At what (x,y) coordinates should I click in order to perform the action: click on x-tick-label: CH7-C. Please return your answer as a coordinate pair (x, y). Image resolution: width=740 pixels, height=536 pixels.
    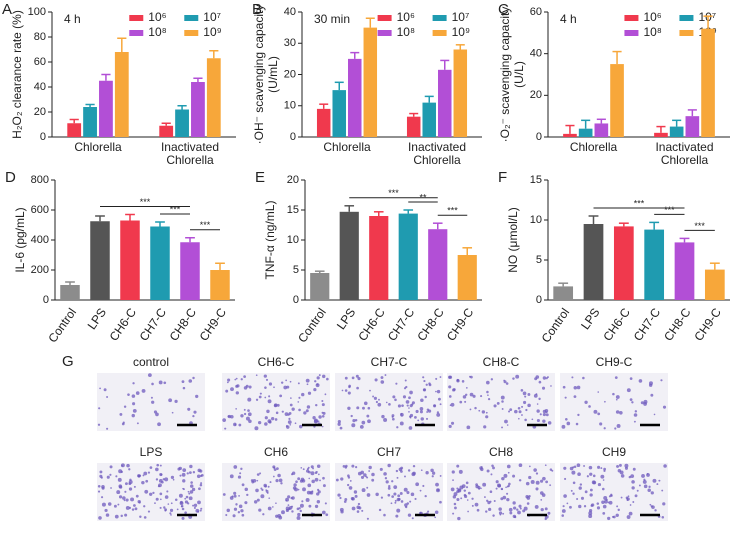
    Looking at the image, I should click on (153, 324).